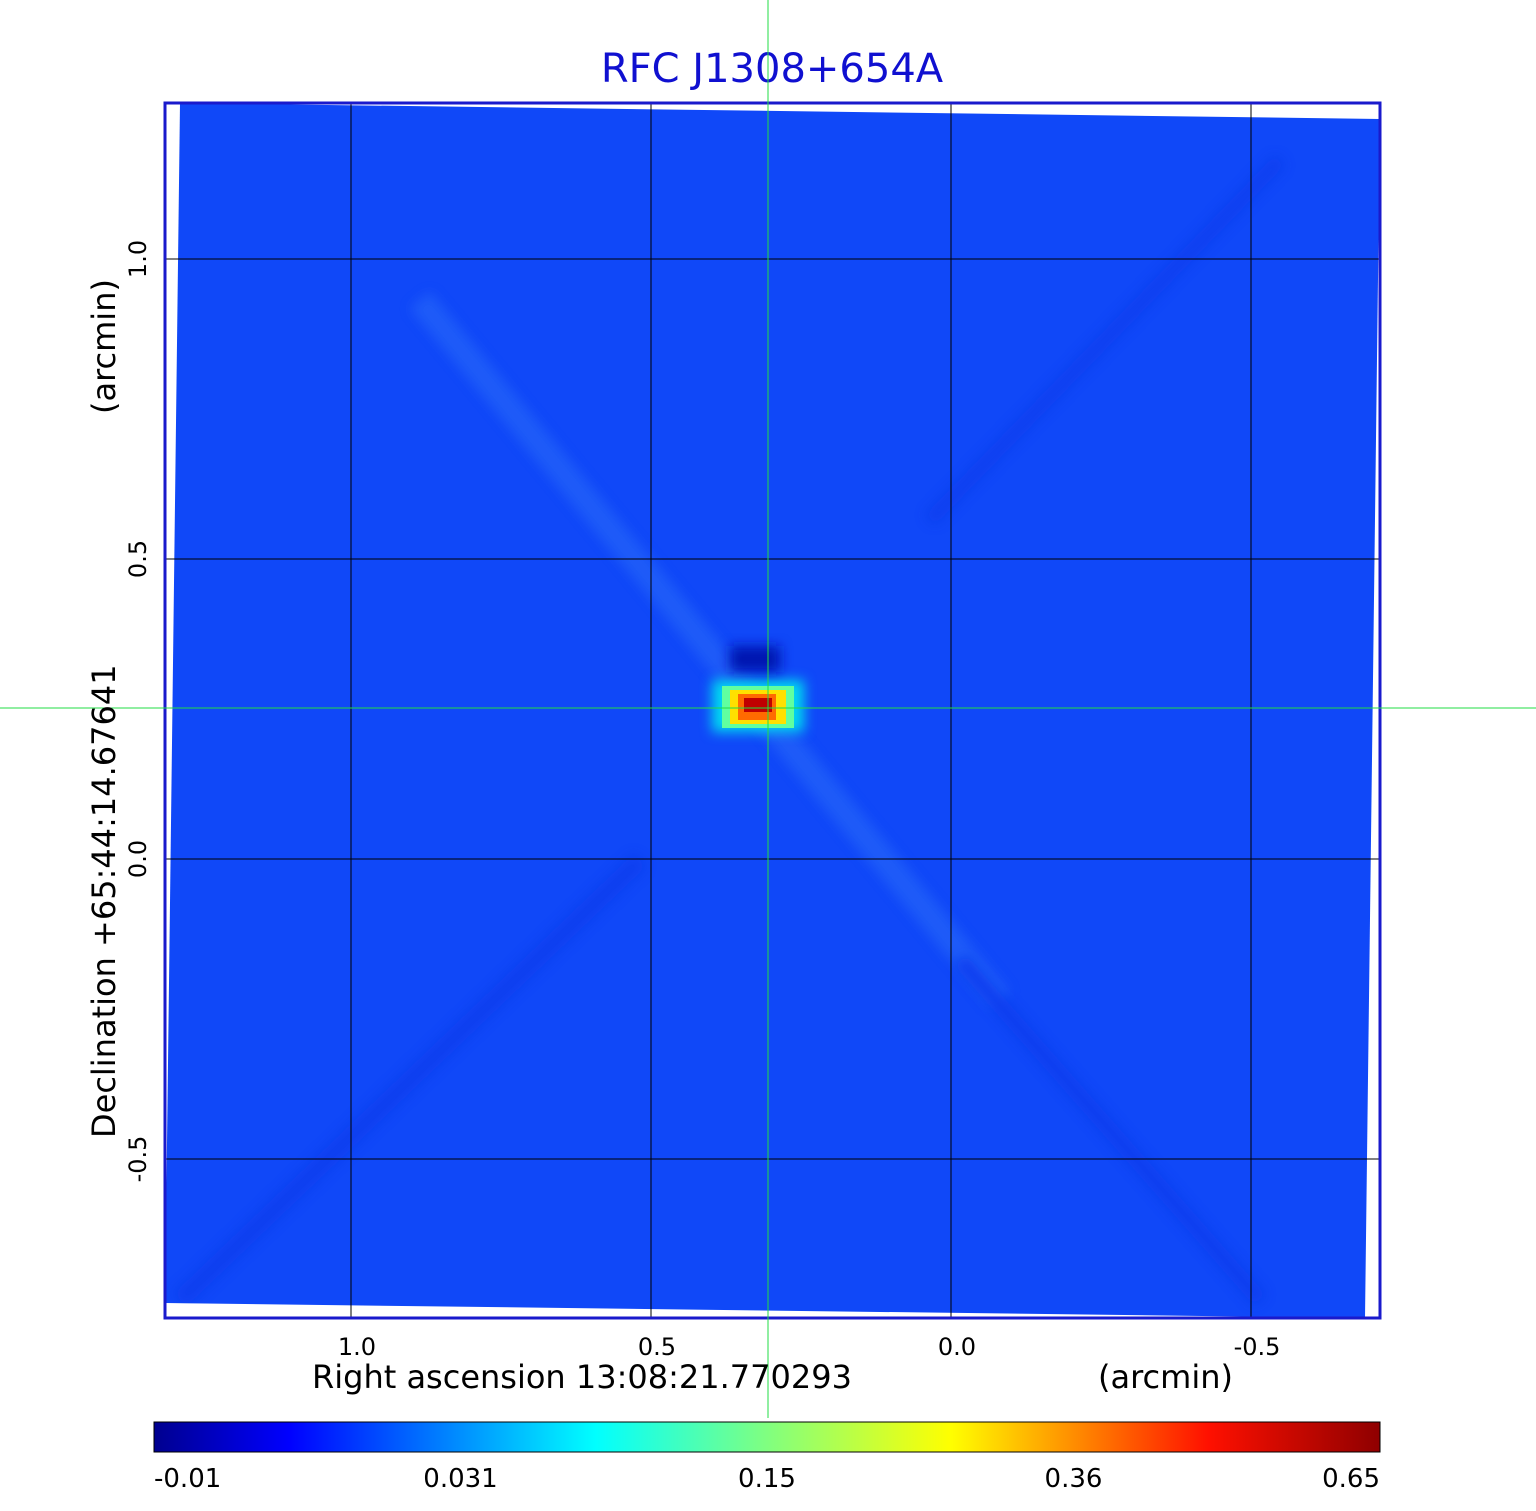 The image size is (1536, 1511). What do you see at coordinates (657, 1347) in the screenshot?
I see `x-tick-label: 0.5` at bounding box center [657, 1347].